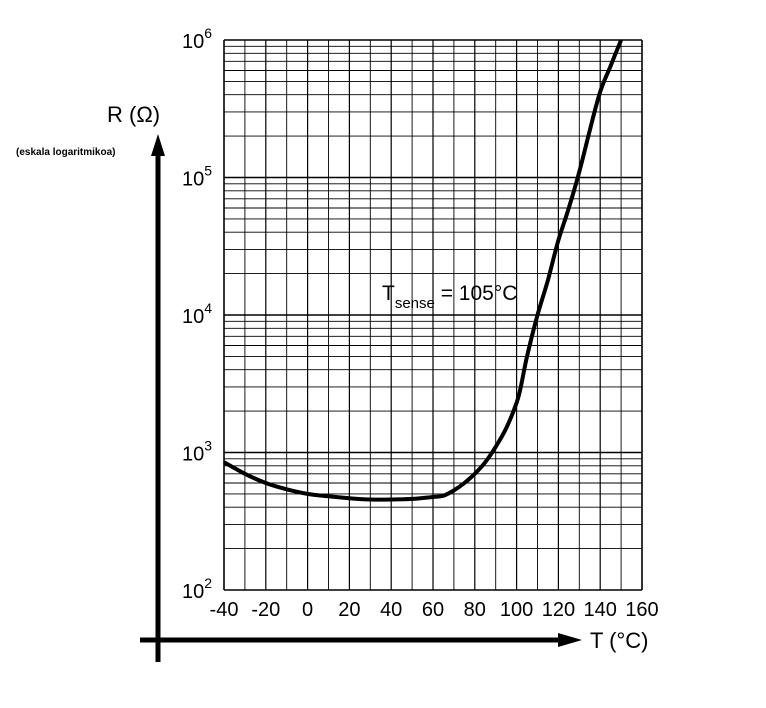 The width and height of the screenshot is (766, 708). I want to click on y-axis-title: R (Ω), so click(133, 114).